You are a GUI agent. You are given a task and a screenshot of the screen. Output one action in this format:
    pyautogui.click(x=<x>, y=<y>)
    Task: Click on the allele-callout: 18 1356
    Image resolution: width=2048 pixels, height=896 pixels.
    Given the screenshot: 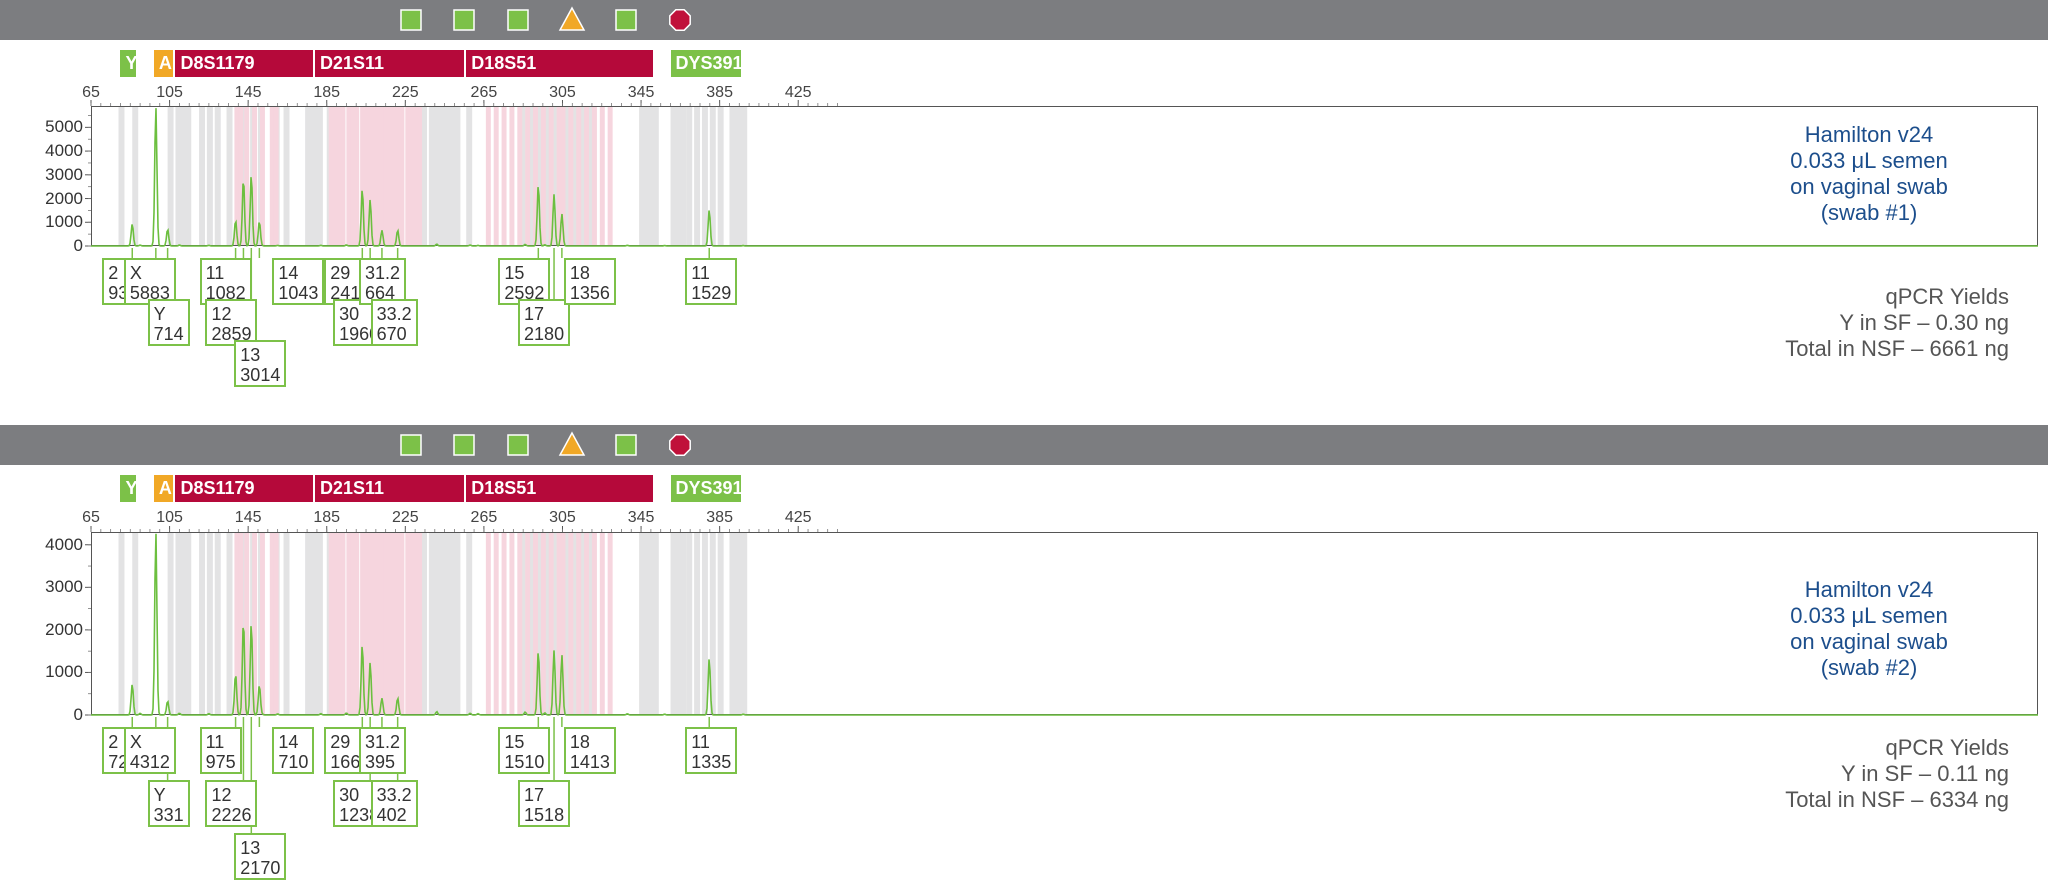 What is the action you would take?
    pyautogui.click(x=589, y=281)
    